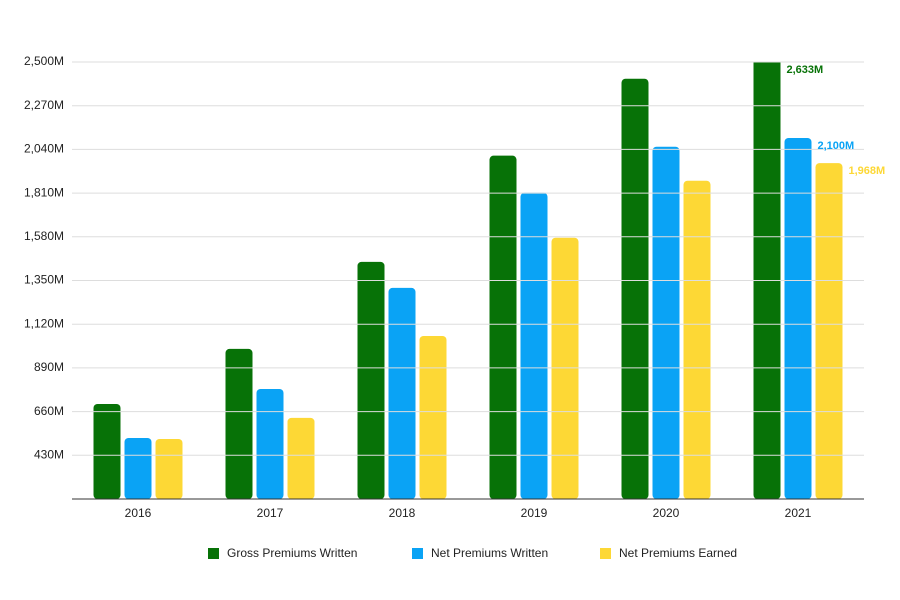 This screenshot has height=600, width=900. I want to click on x-tick-label: 2018, so click(402, 513).